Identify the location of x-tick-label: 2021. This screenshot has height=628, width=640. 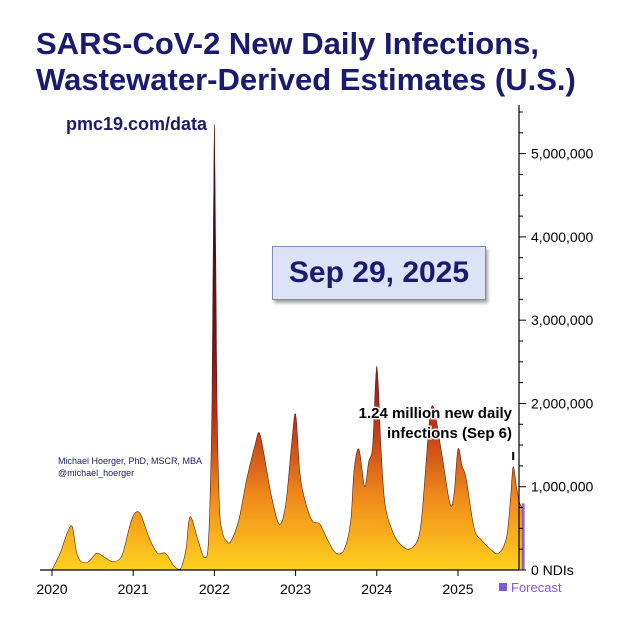
(133, 589).